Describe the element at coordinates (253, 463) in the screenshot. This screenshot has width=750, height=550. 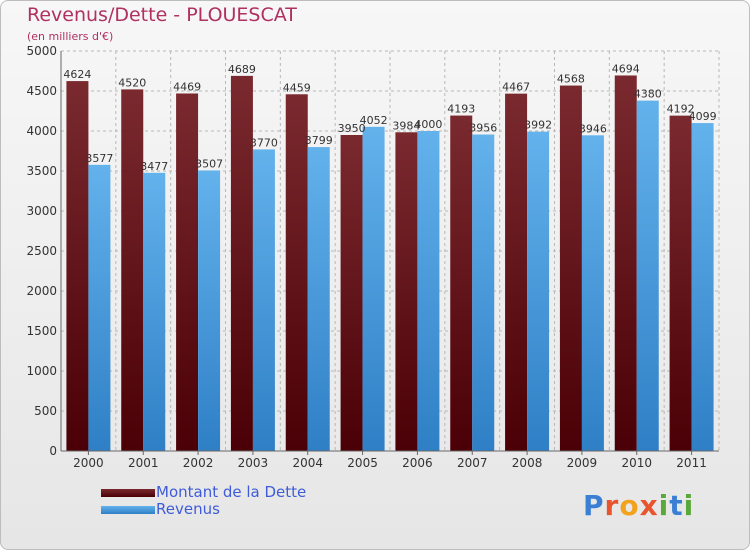
I see `x-tick-label-2003: 2003` at that location.